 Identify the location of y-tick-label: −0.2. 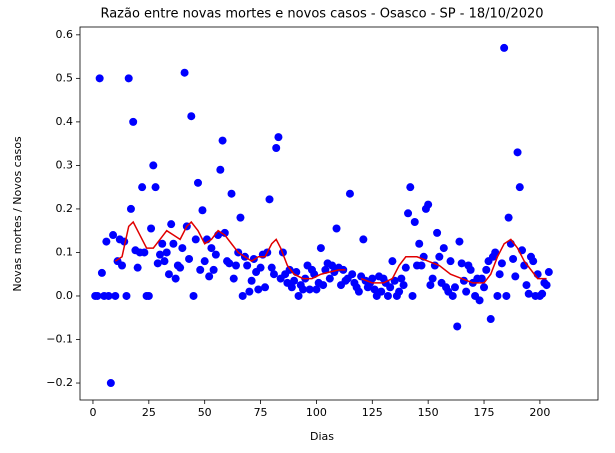
(59, 382).